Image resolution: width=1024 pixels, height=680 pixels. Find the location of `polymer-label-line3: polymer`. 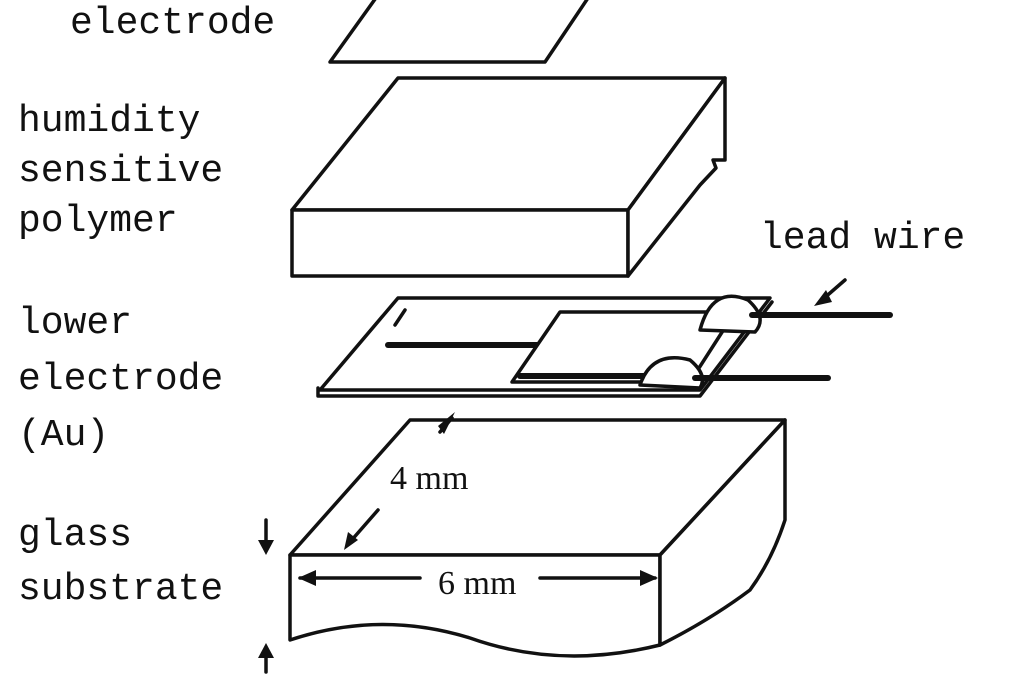

polymer-label-line3: polymer is located at coordinates (98, 221).